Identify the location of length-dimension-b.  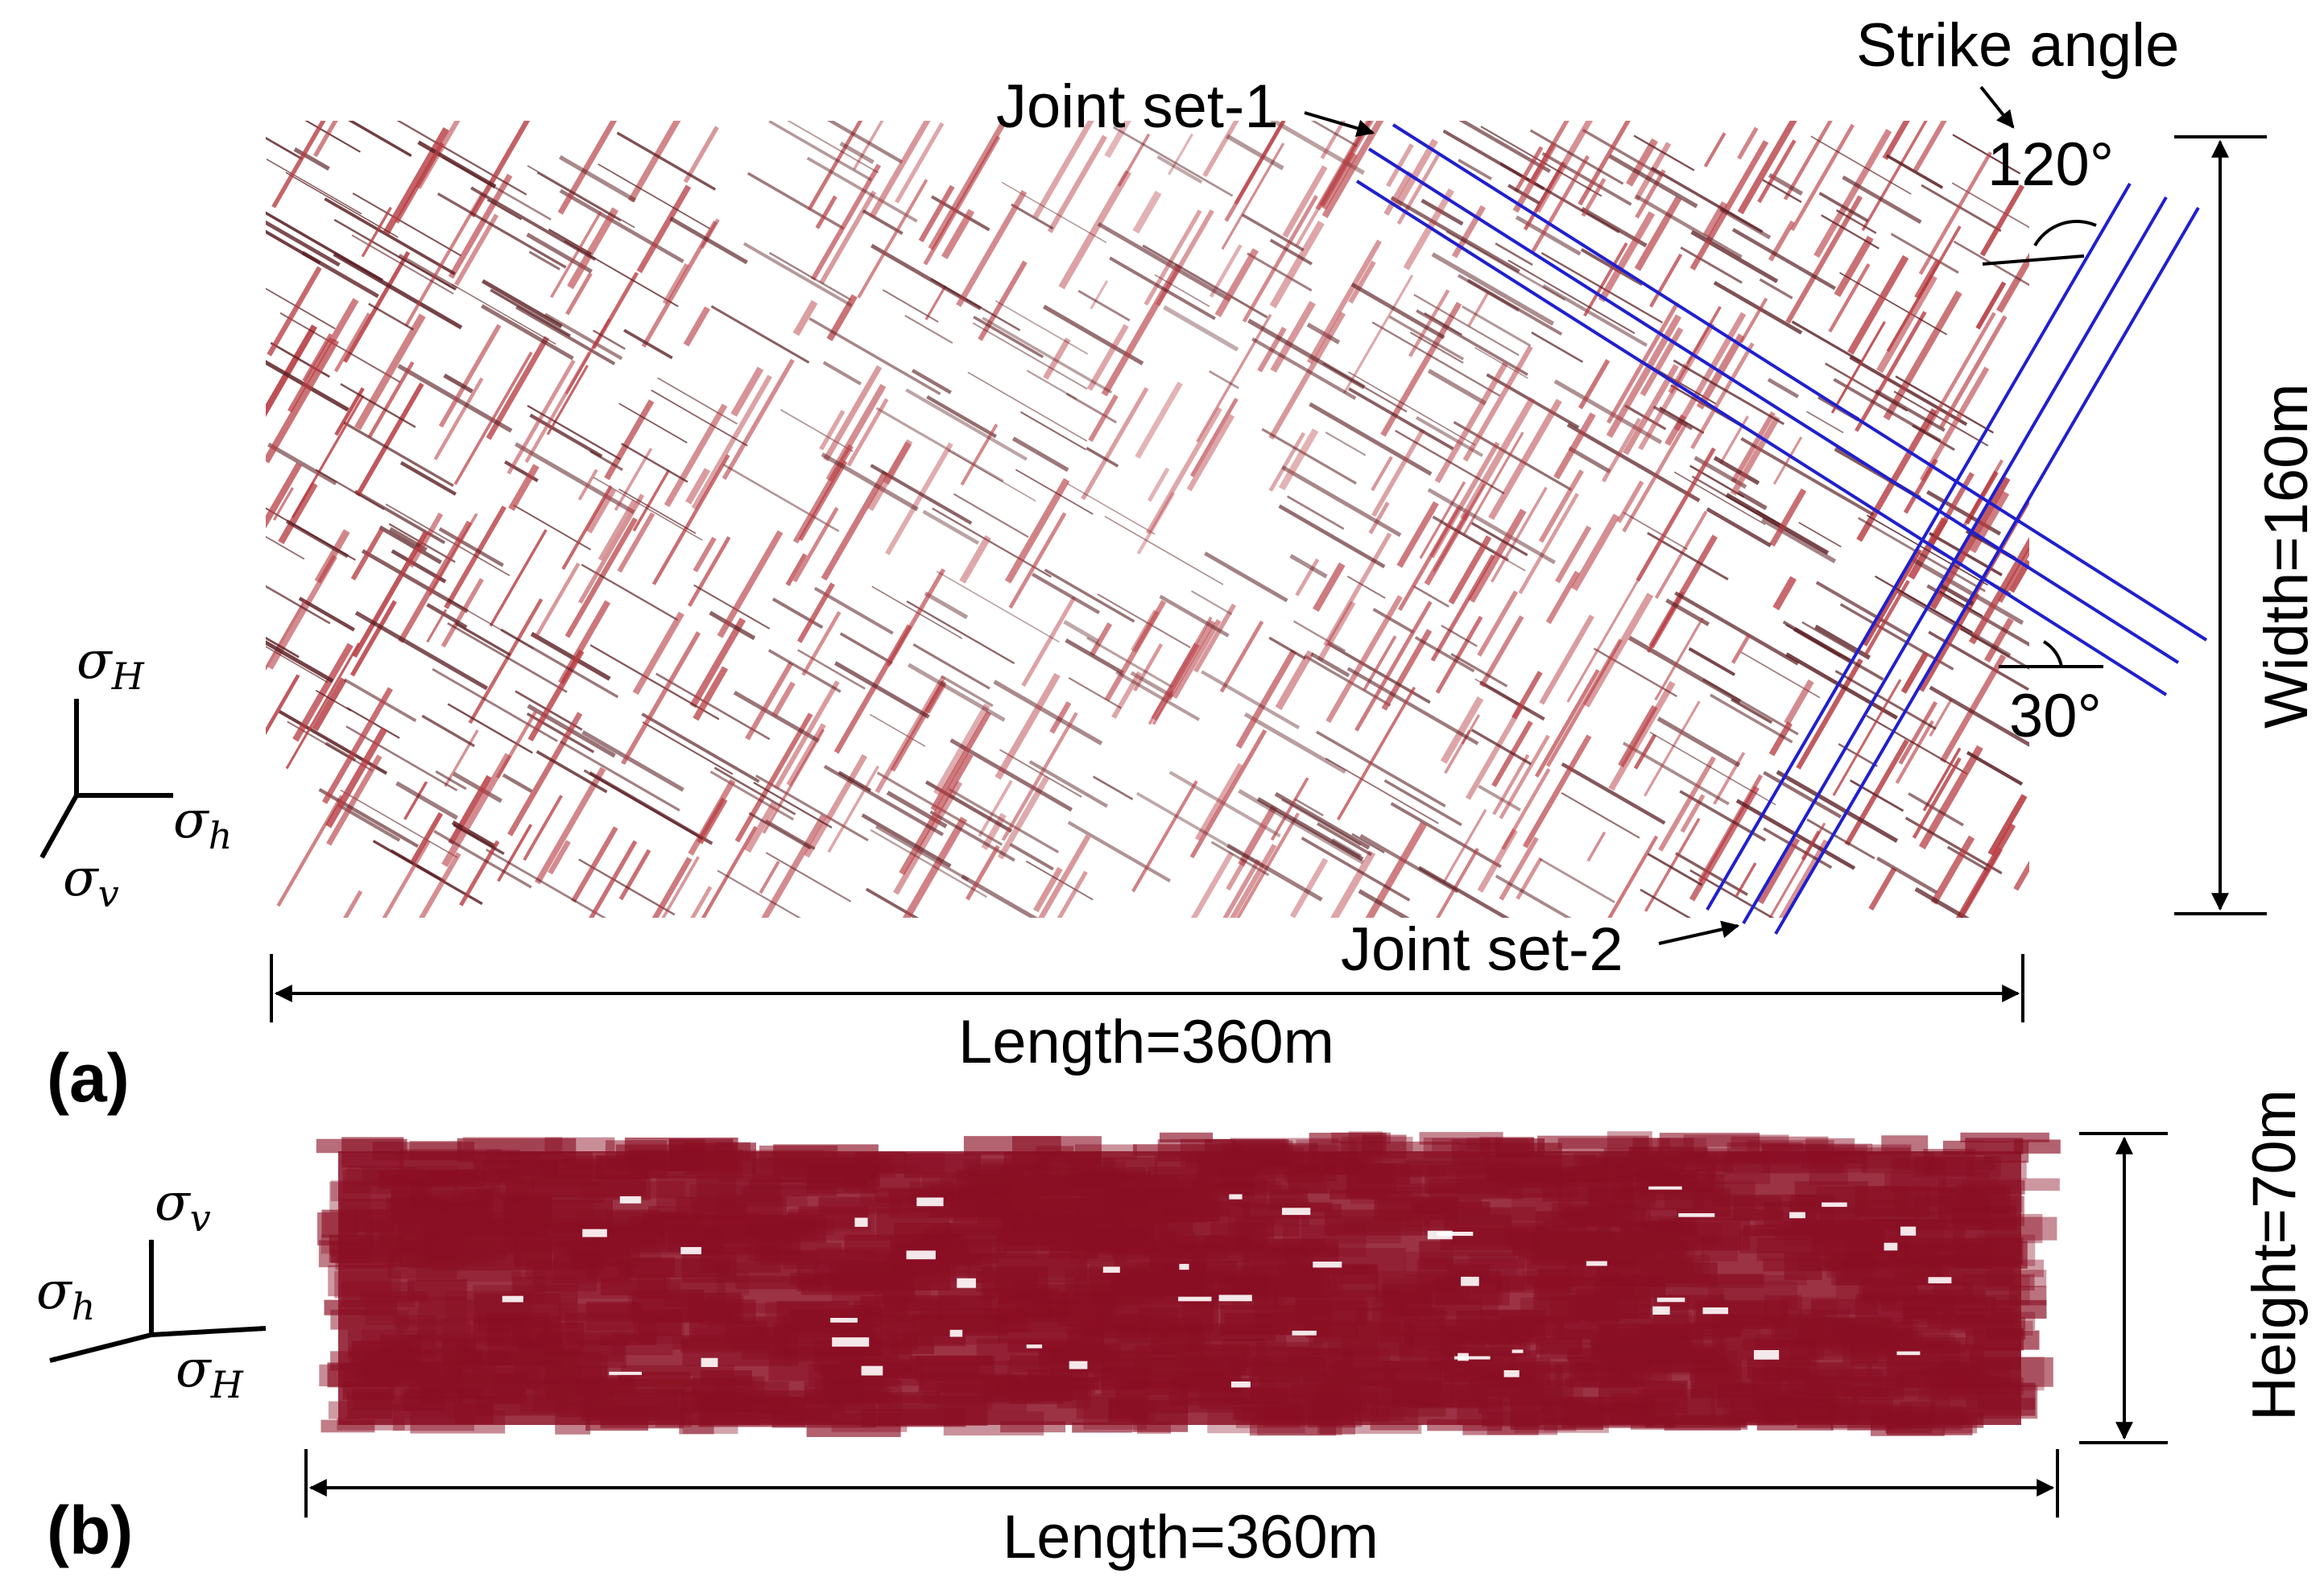
(1181, 1483).